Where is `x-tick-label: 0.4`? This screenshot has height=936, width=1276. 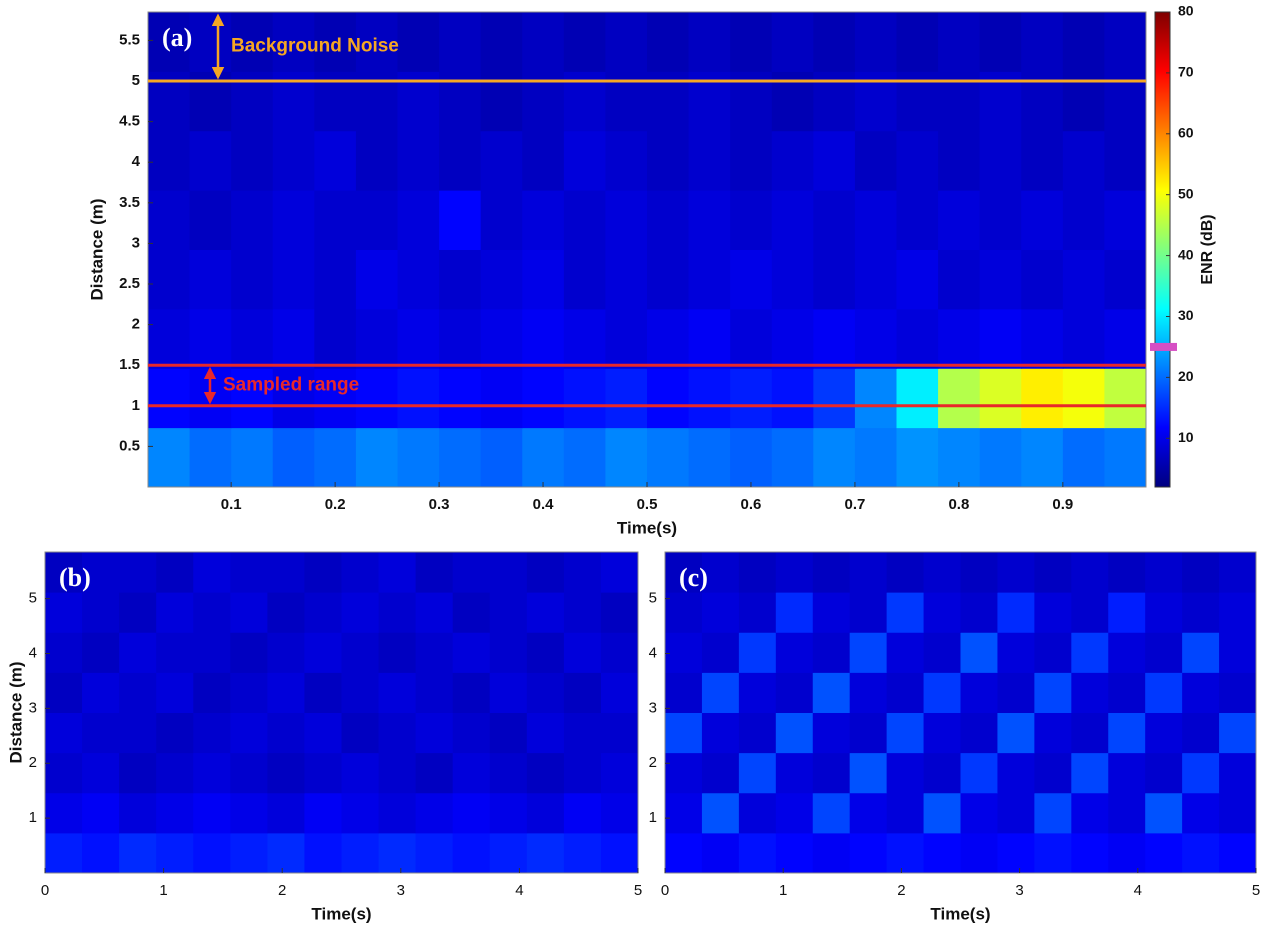
x-tick-label: 0.4 is located at coordinates (544, 504).